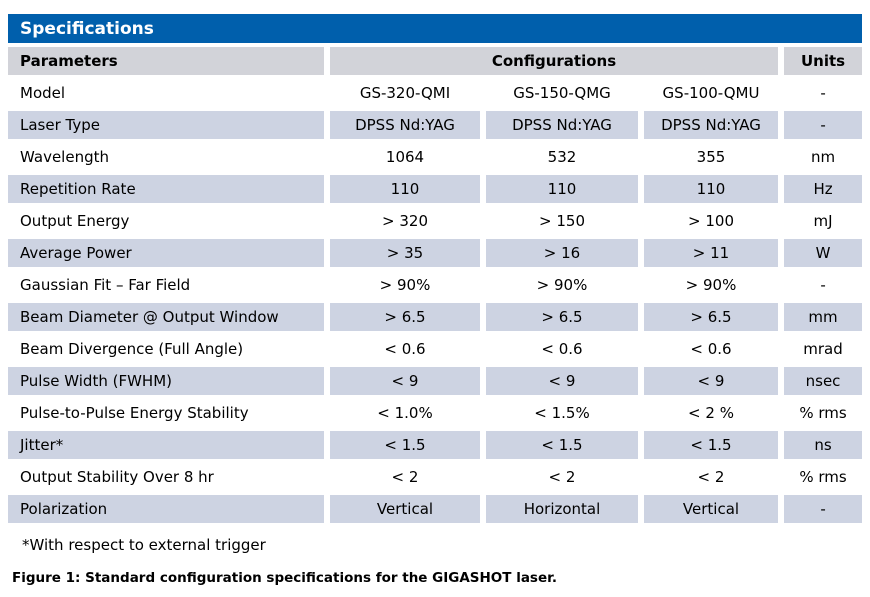 The width and height of the screenshot is (870, 597). Describe the element at coordinates (166, 317) in the screenshot. I see `param-cell: Beam Diameter @ Output Window` at that location.